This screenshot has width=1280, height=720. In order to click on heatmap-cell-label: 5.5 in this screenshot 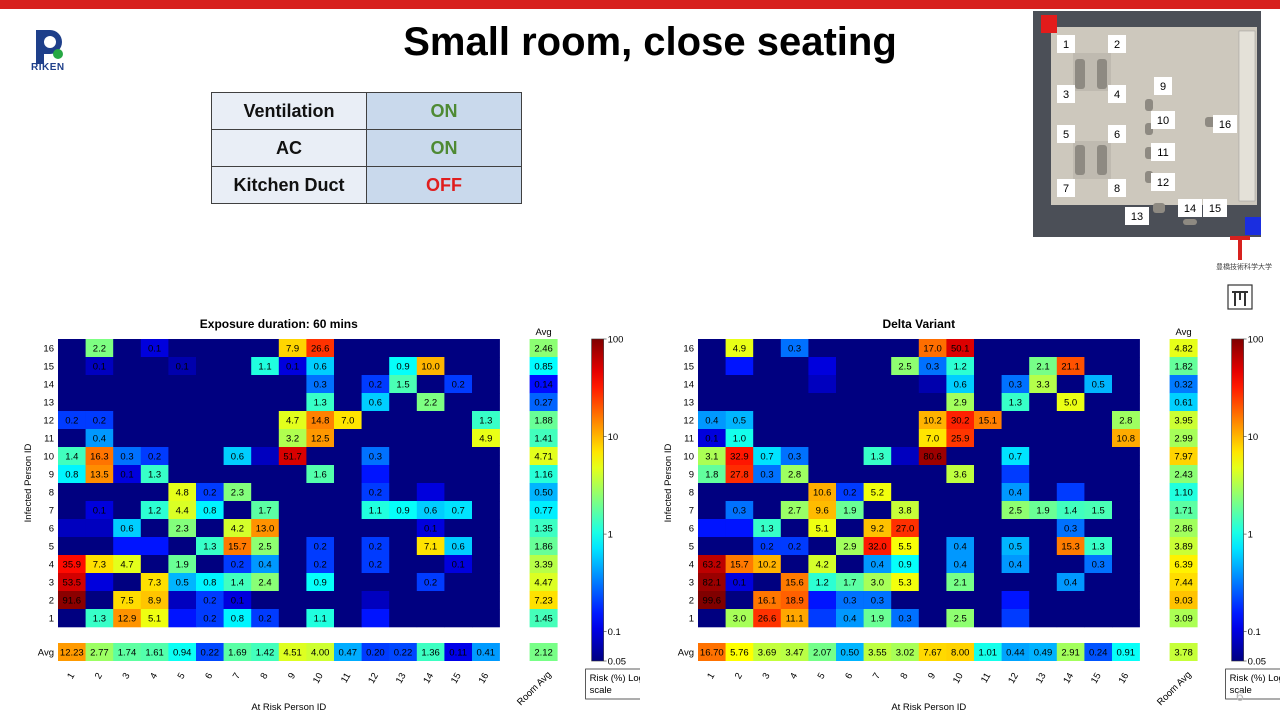, I will do `click(904, 547)`.